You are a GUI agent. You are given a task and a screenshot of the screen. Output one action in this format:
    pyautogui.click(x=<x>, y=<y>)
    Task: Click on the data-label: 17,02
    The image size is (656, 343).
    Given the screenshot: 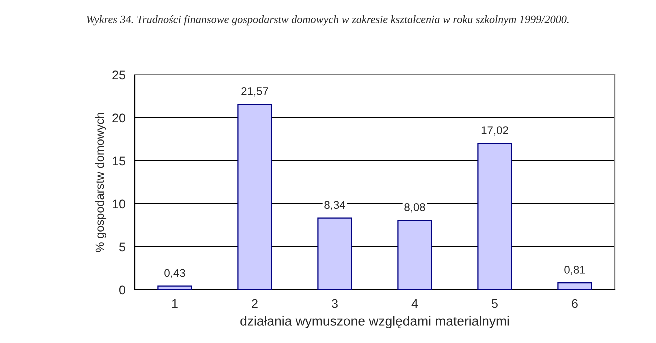 What is the action you would take?
    pyautogui.click(x=495, y=131)
    